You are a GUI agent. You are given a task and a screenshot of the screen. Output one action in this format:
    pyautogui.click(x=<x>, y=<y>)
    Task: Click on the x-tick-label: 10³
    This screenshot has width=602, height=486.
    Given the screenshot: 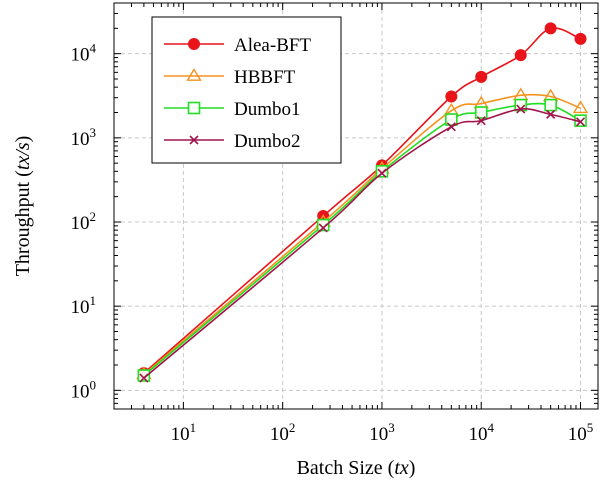 What is the action you would take?
    pyautogui.click(x=382, y=432)
    